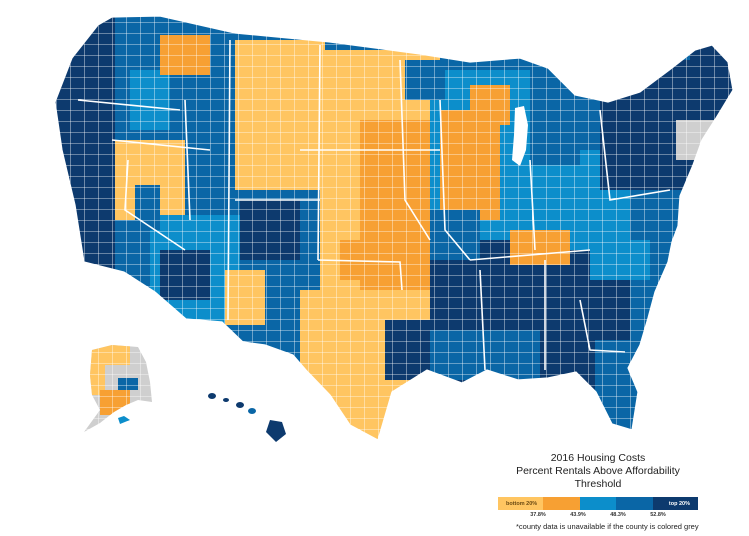 The image size is (749, 536). What do you see at coordinates (118, 388) in the screenshot?
I see `alaska` at bounding box center [118, 388].